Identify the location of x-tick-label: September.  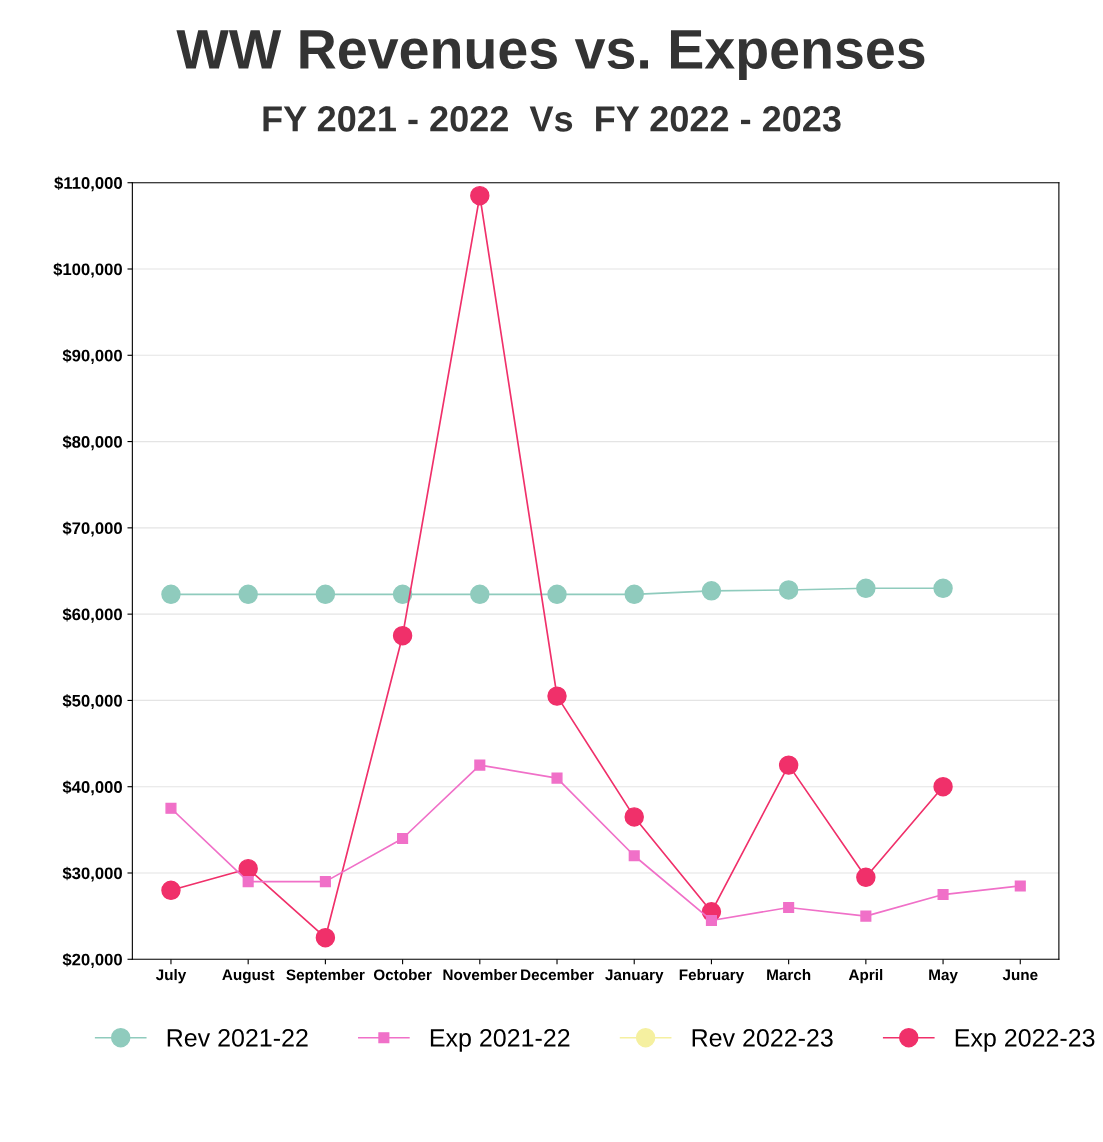
(325, 976).